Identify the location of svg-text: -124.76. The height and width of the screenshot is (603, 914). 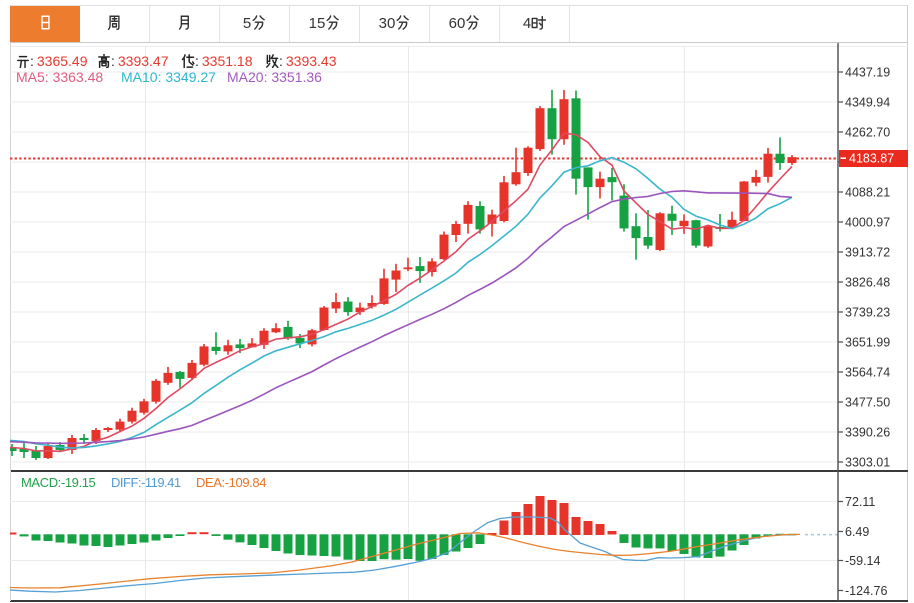
(866, 591).